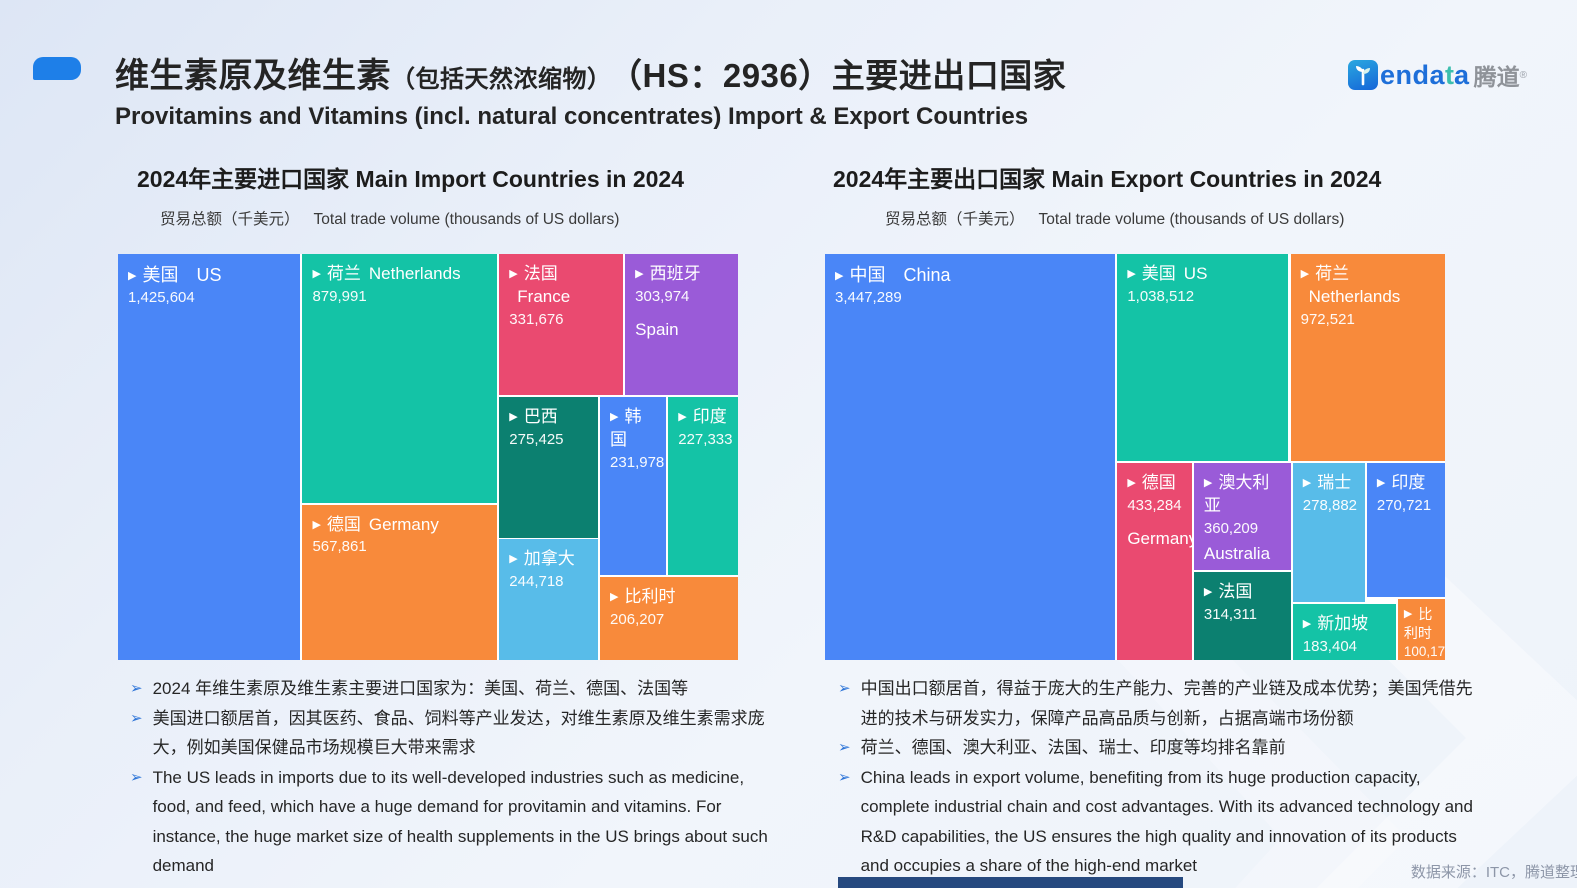  I want to click on tendata-logo-icon, so click(1363, 75).